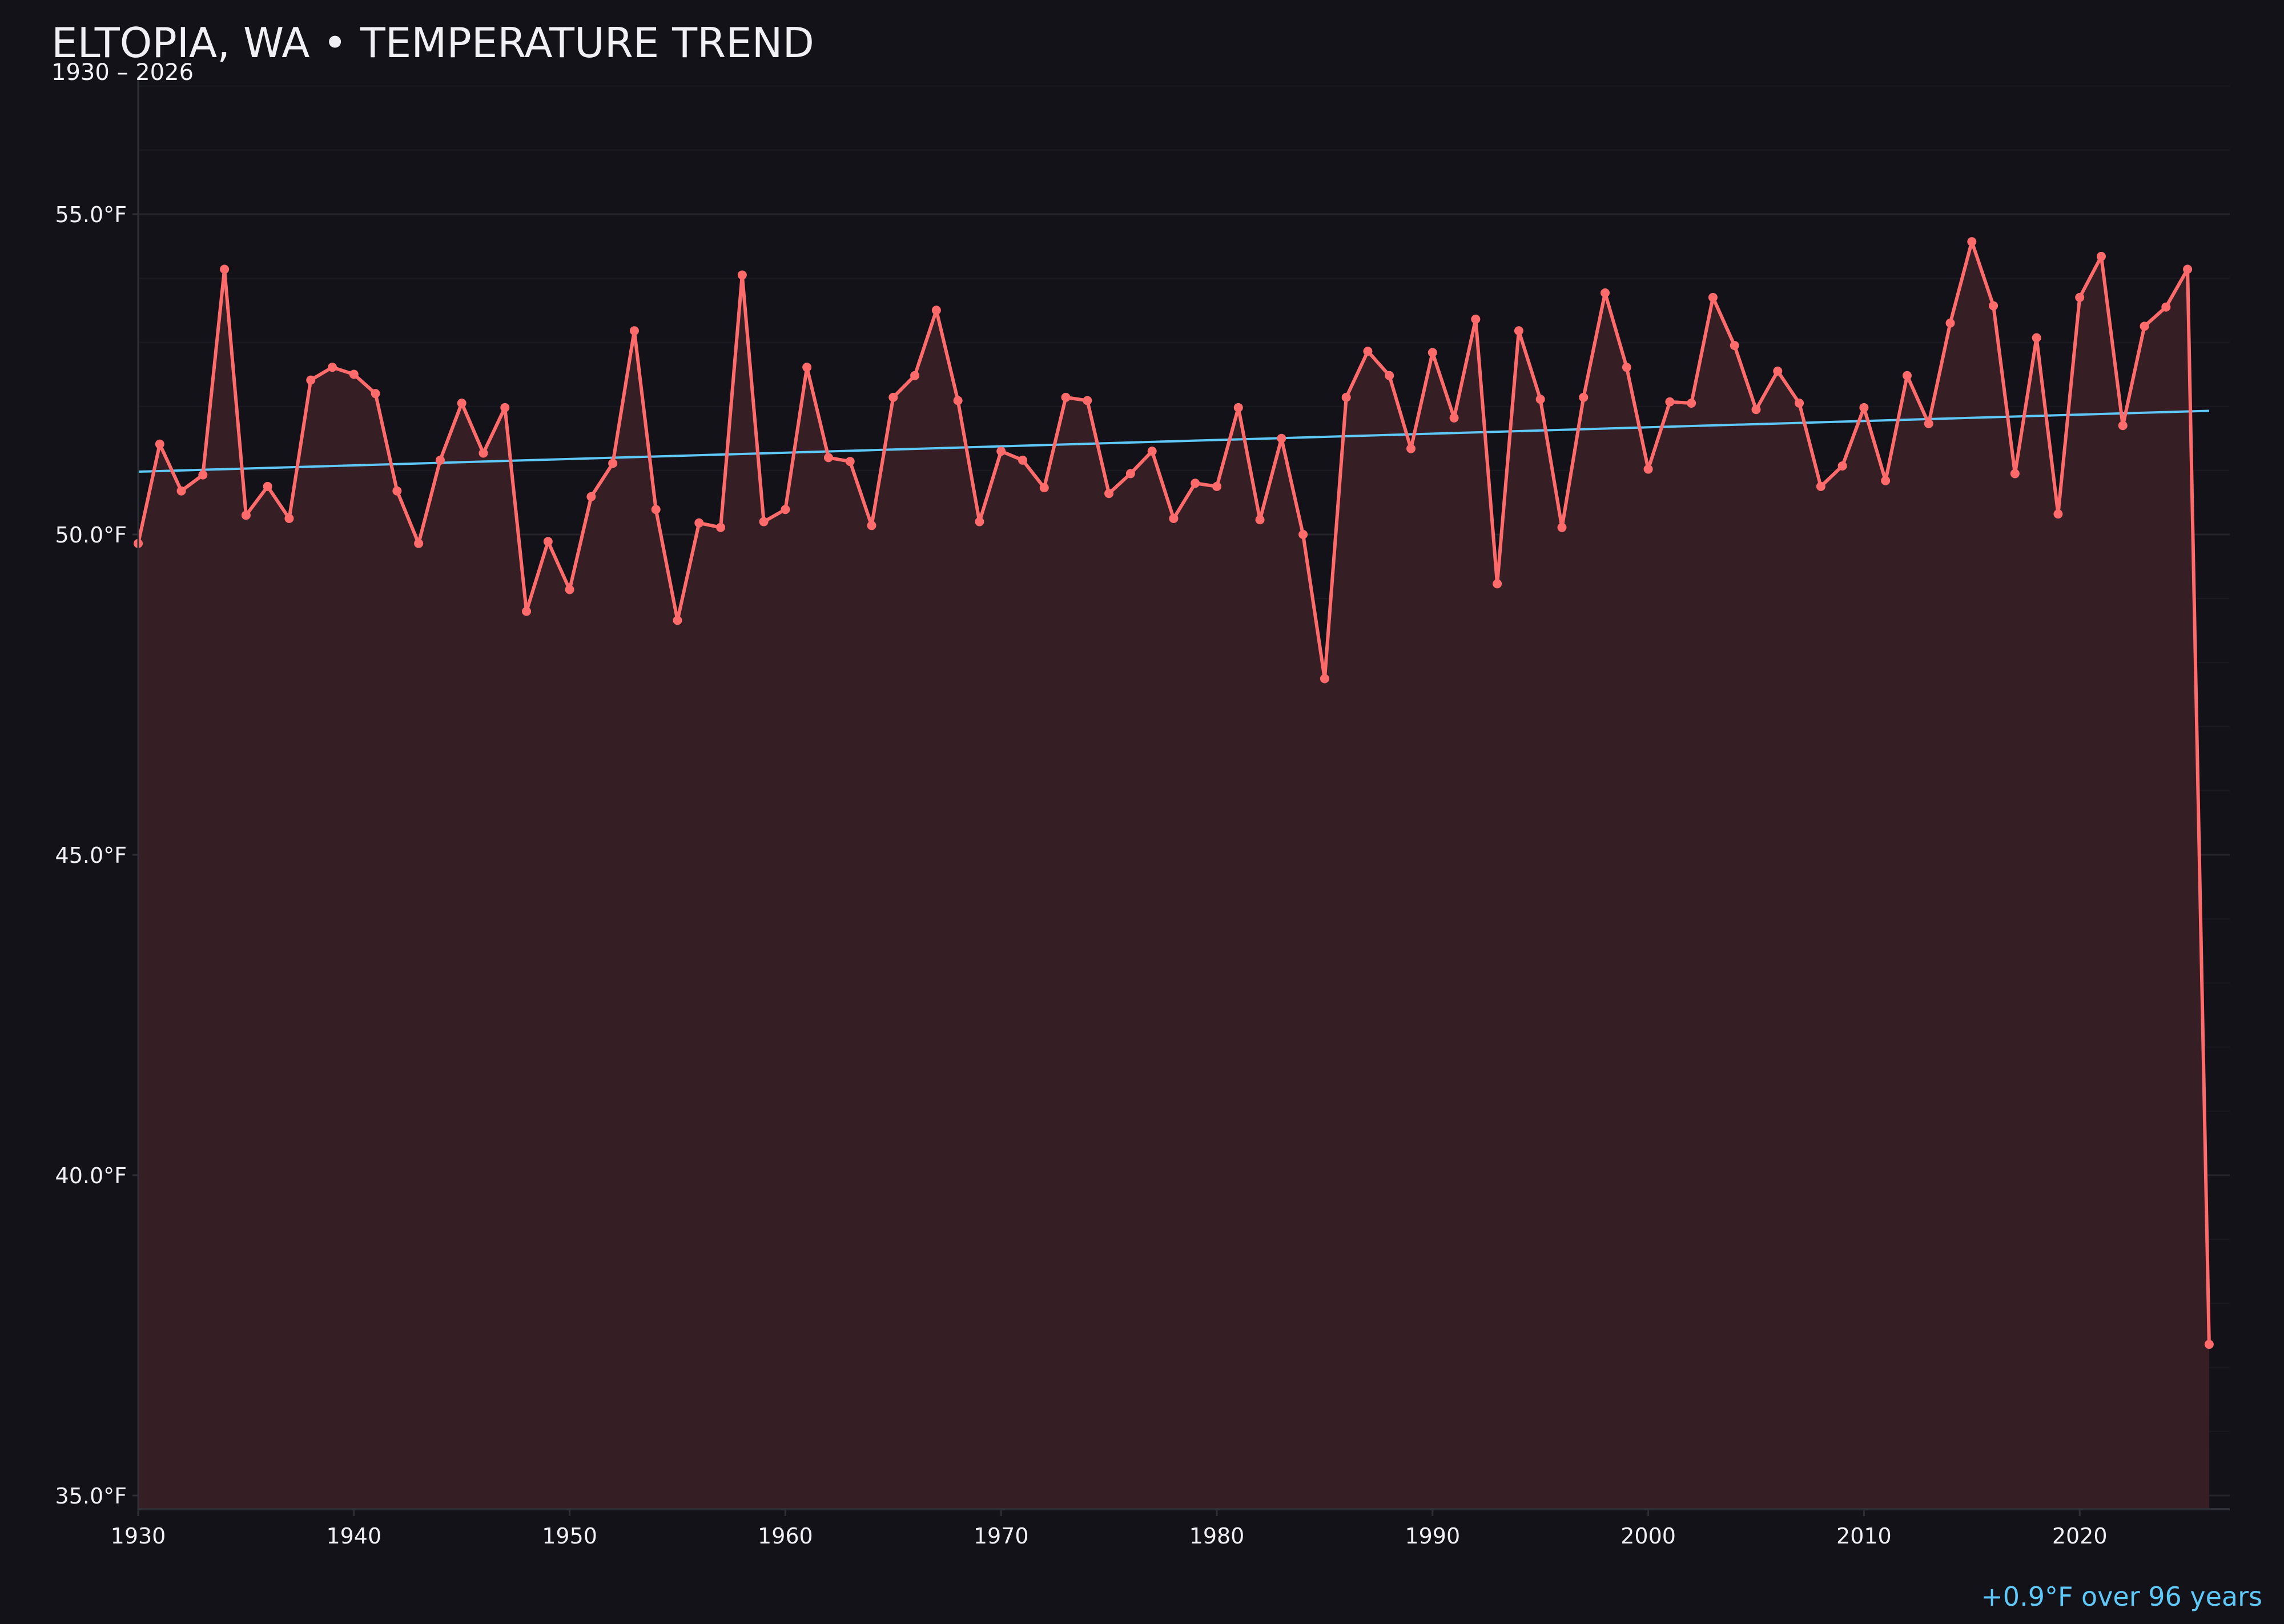  Describe the element at coordinates (91, 535) in the screenshot. I see `y-tick-label: 50.0°F` at that location.